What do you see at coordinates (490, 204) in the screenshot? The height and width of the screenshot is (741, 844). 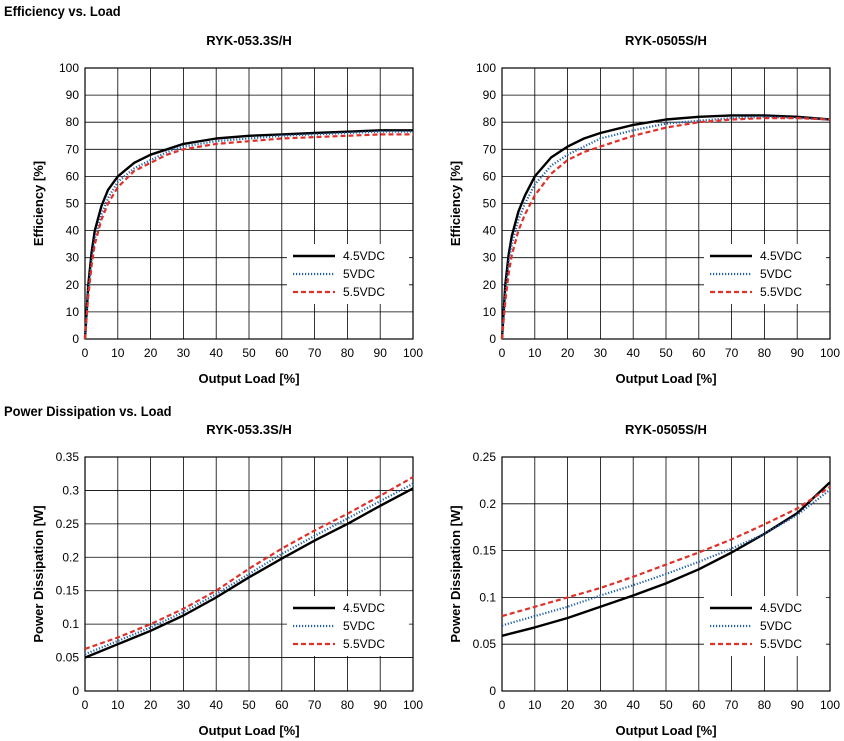 I see `y-tick-label: 50` at bounding box center [490, 204].